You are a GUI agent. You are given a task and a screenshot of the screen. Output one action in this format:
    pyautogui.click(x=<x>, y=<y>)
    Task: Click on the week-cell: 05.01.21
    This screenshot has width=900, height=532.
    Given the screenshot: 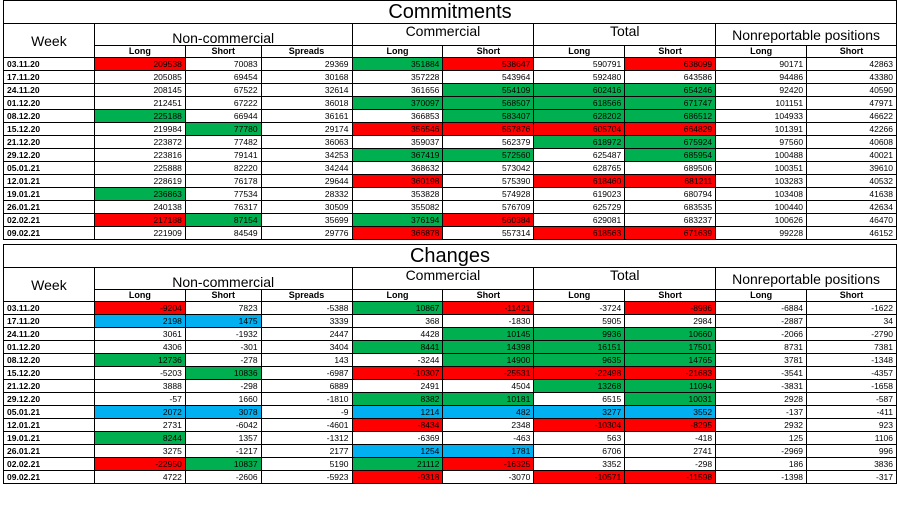 What is the action you would take?
    pyautogui.click(x=49, y=168)
    